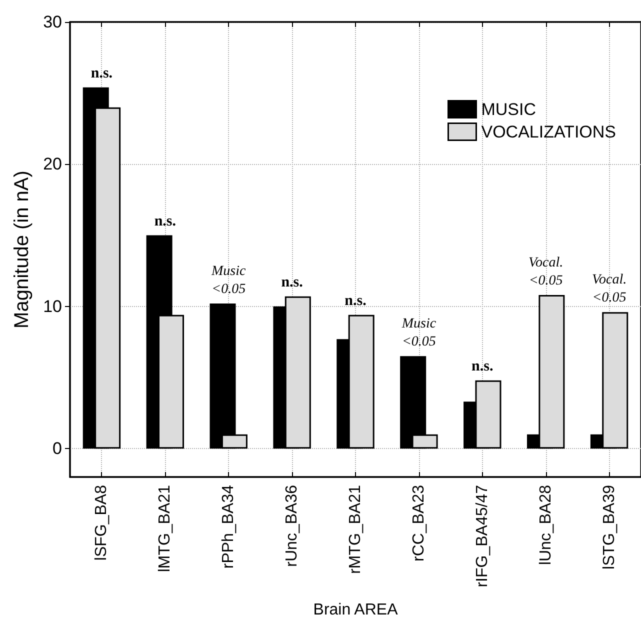  I want to click on y-tick-label: 10, so click(52, 306).